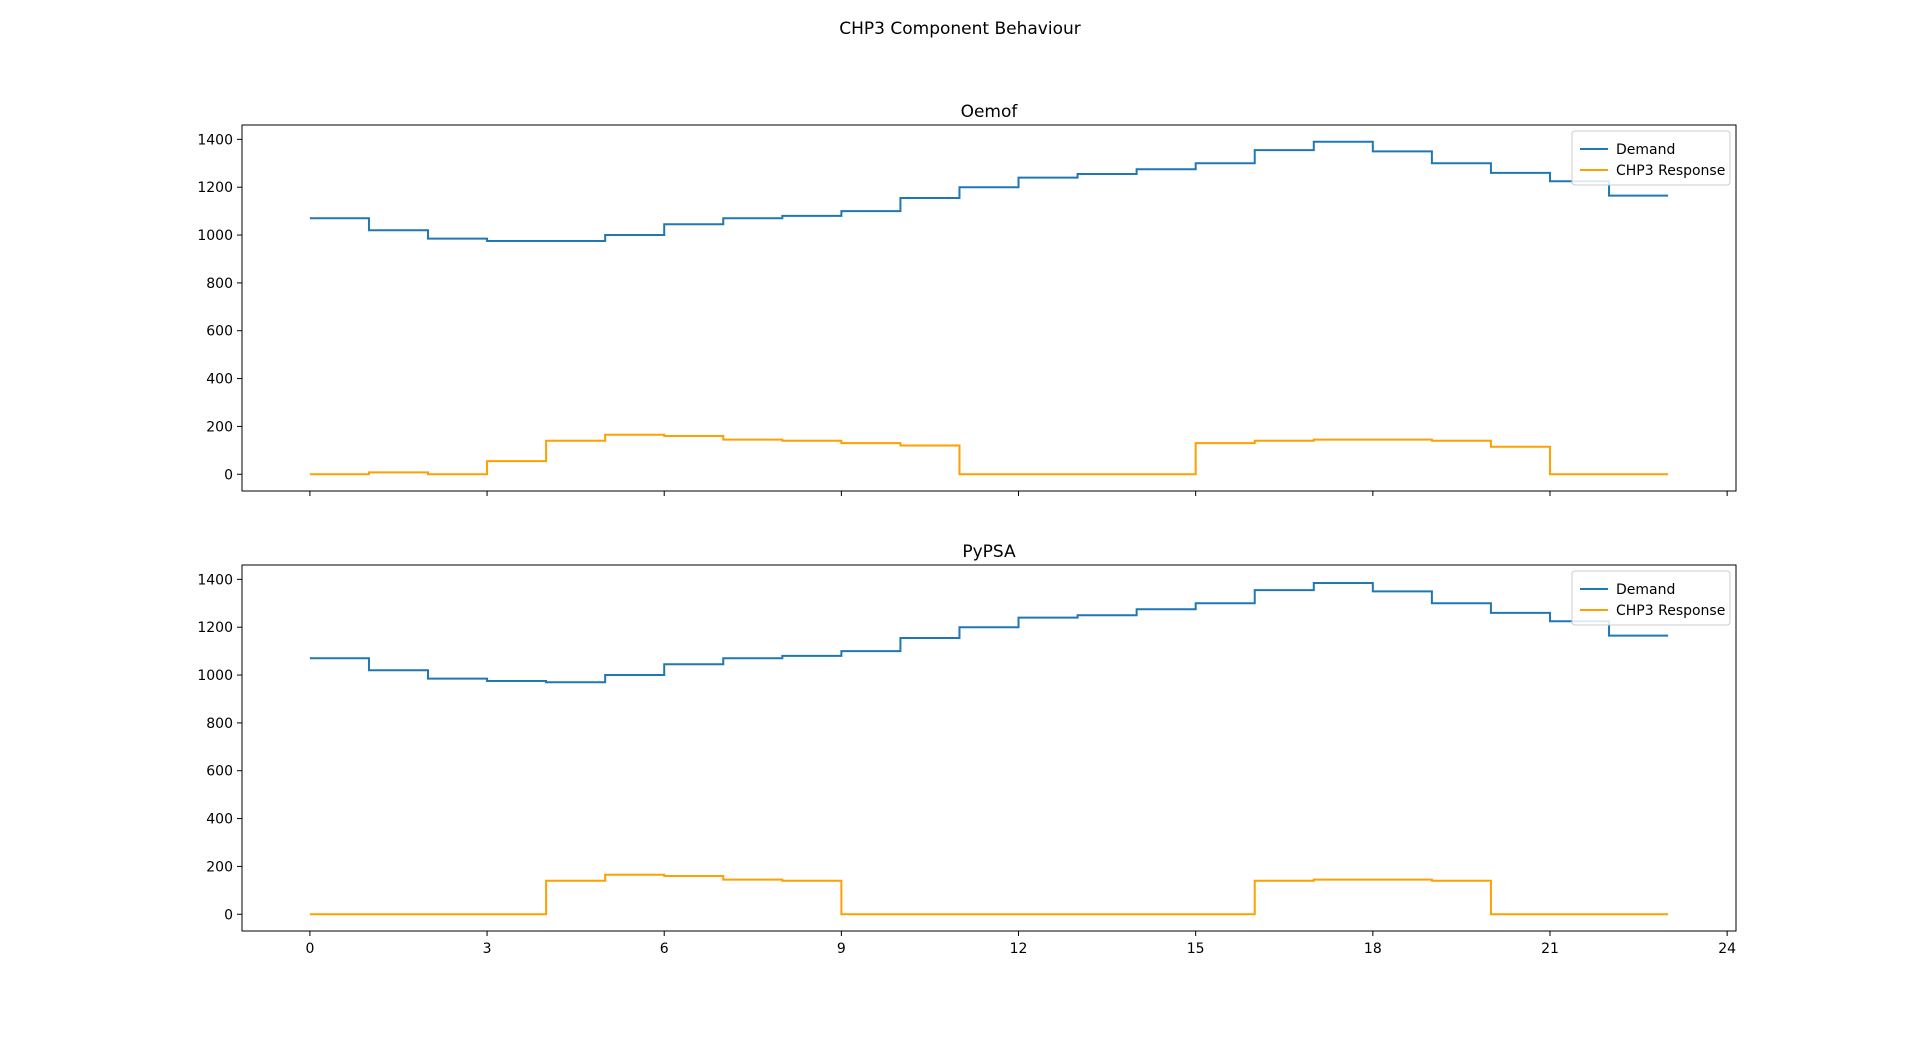 The image size is (1920, 1041). I want to click on x-tick-label: 6, so click(664, 949).